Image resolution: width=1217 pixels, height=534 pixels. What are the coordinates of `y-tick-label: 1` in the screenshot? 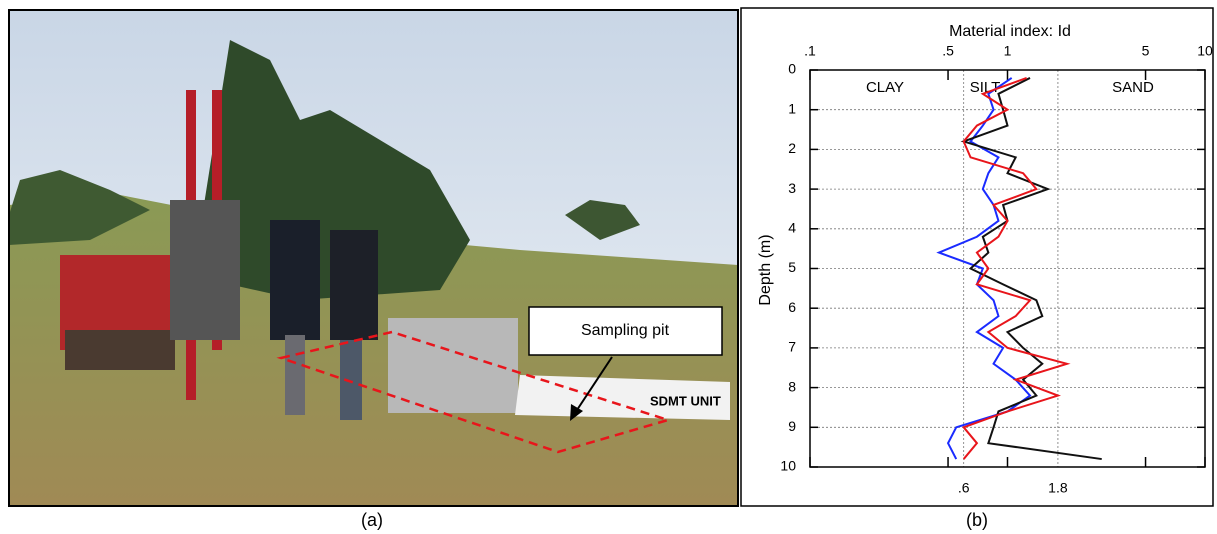 It's located at (792, 108).